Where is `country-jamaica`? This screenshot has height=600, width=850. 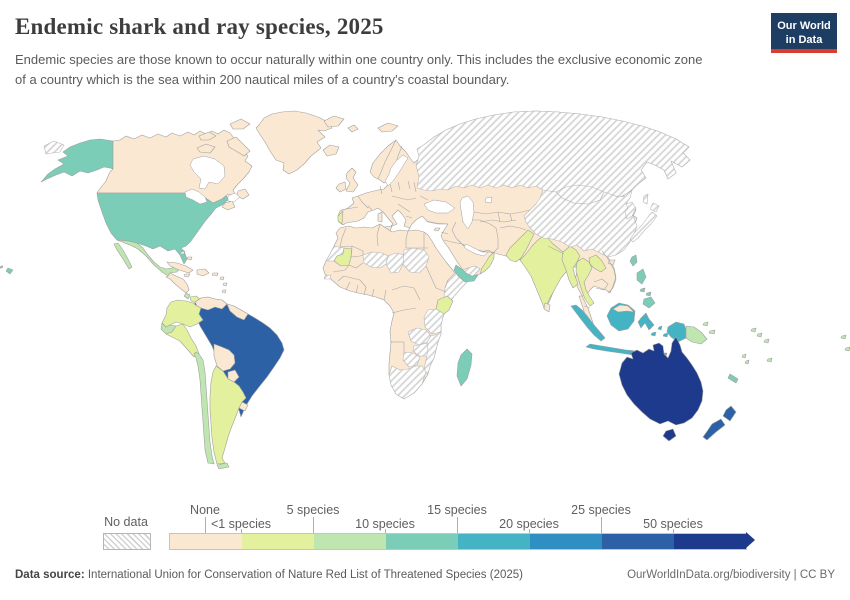
country-jamaica is located at coordinates (187, 275).